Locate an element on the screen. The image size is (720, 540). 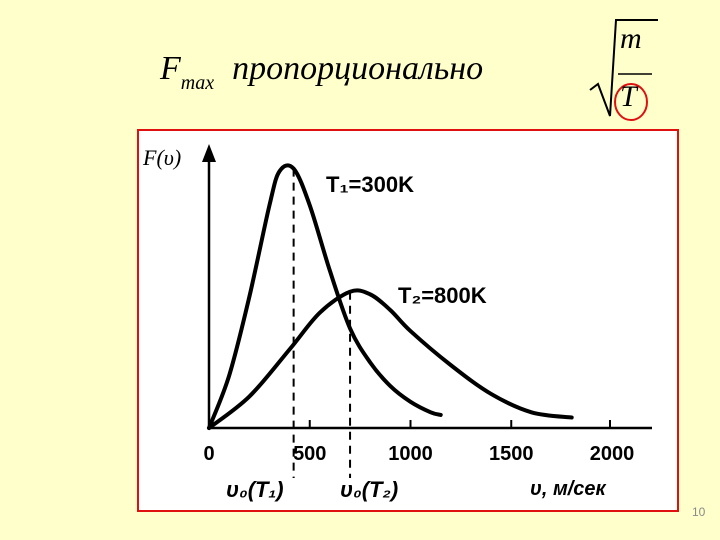
y-axis-label: F(υ) is located at coordinates (162, 157).